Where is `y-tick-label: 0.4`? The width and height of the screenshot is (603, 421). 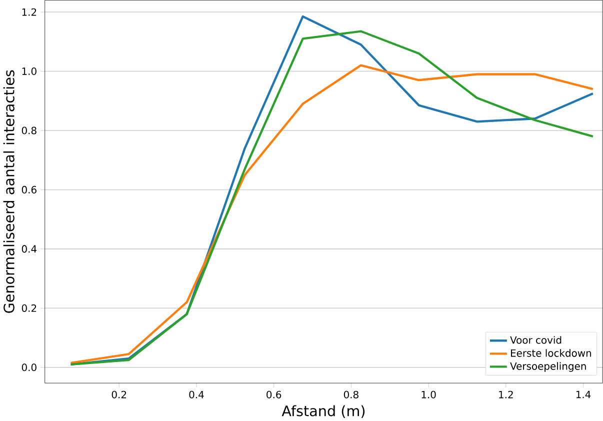
y-tick-label: 0.4 is located at coordinates (29, 249).